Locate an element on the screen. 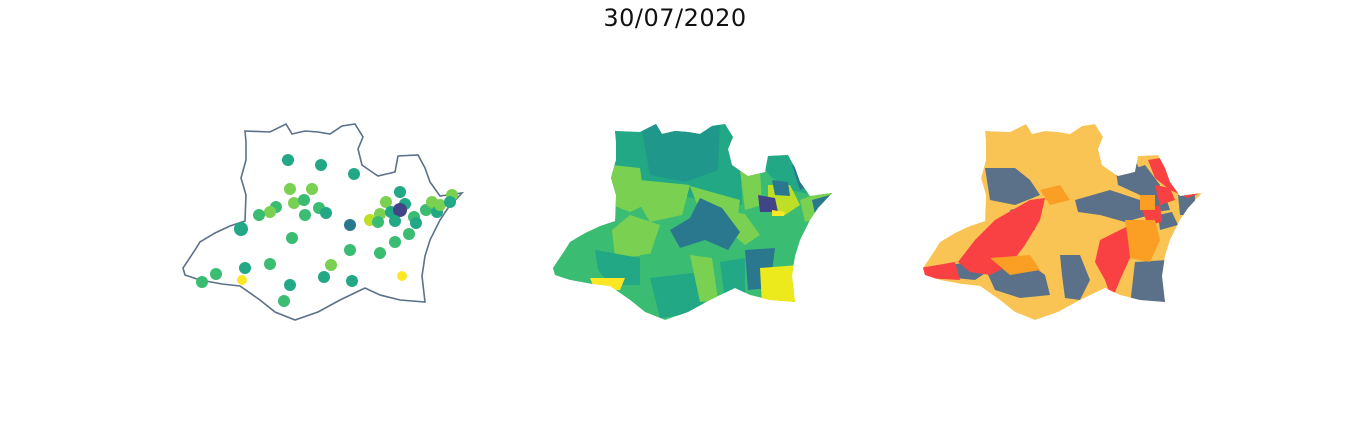 This screenshot has width=1350, height=444. choropleth-viridis is located at coordinates (692, 222).